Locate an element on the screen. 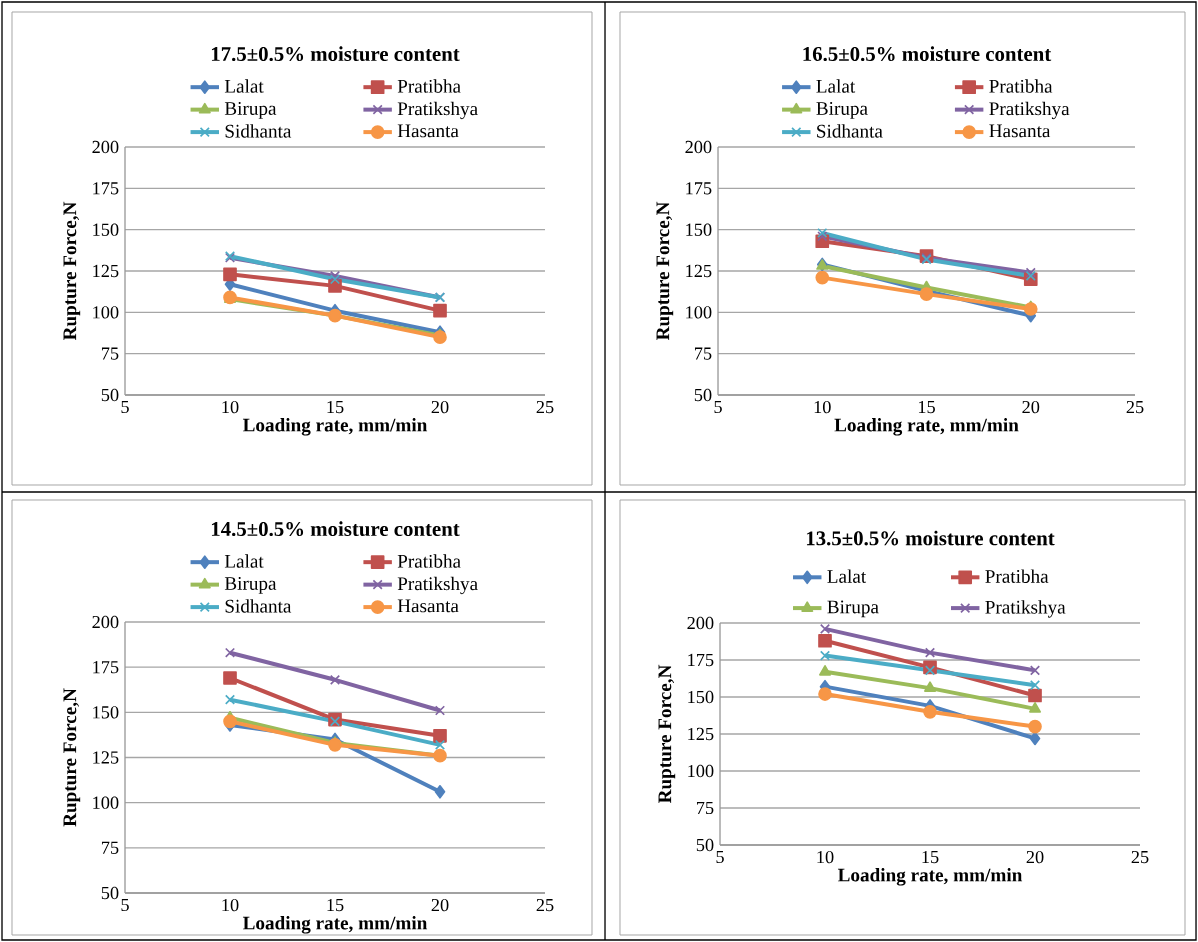 The image size is (1198, 942). chart-title: 17.5±0.5% moisture content is located at coordinates (335, 54).